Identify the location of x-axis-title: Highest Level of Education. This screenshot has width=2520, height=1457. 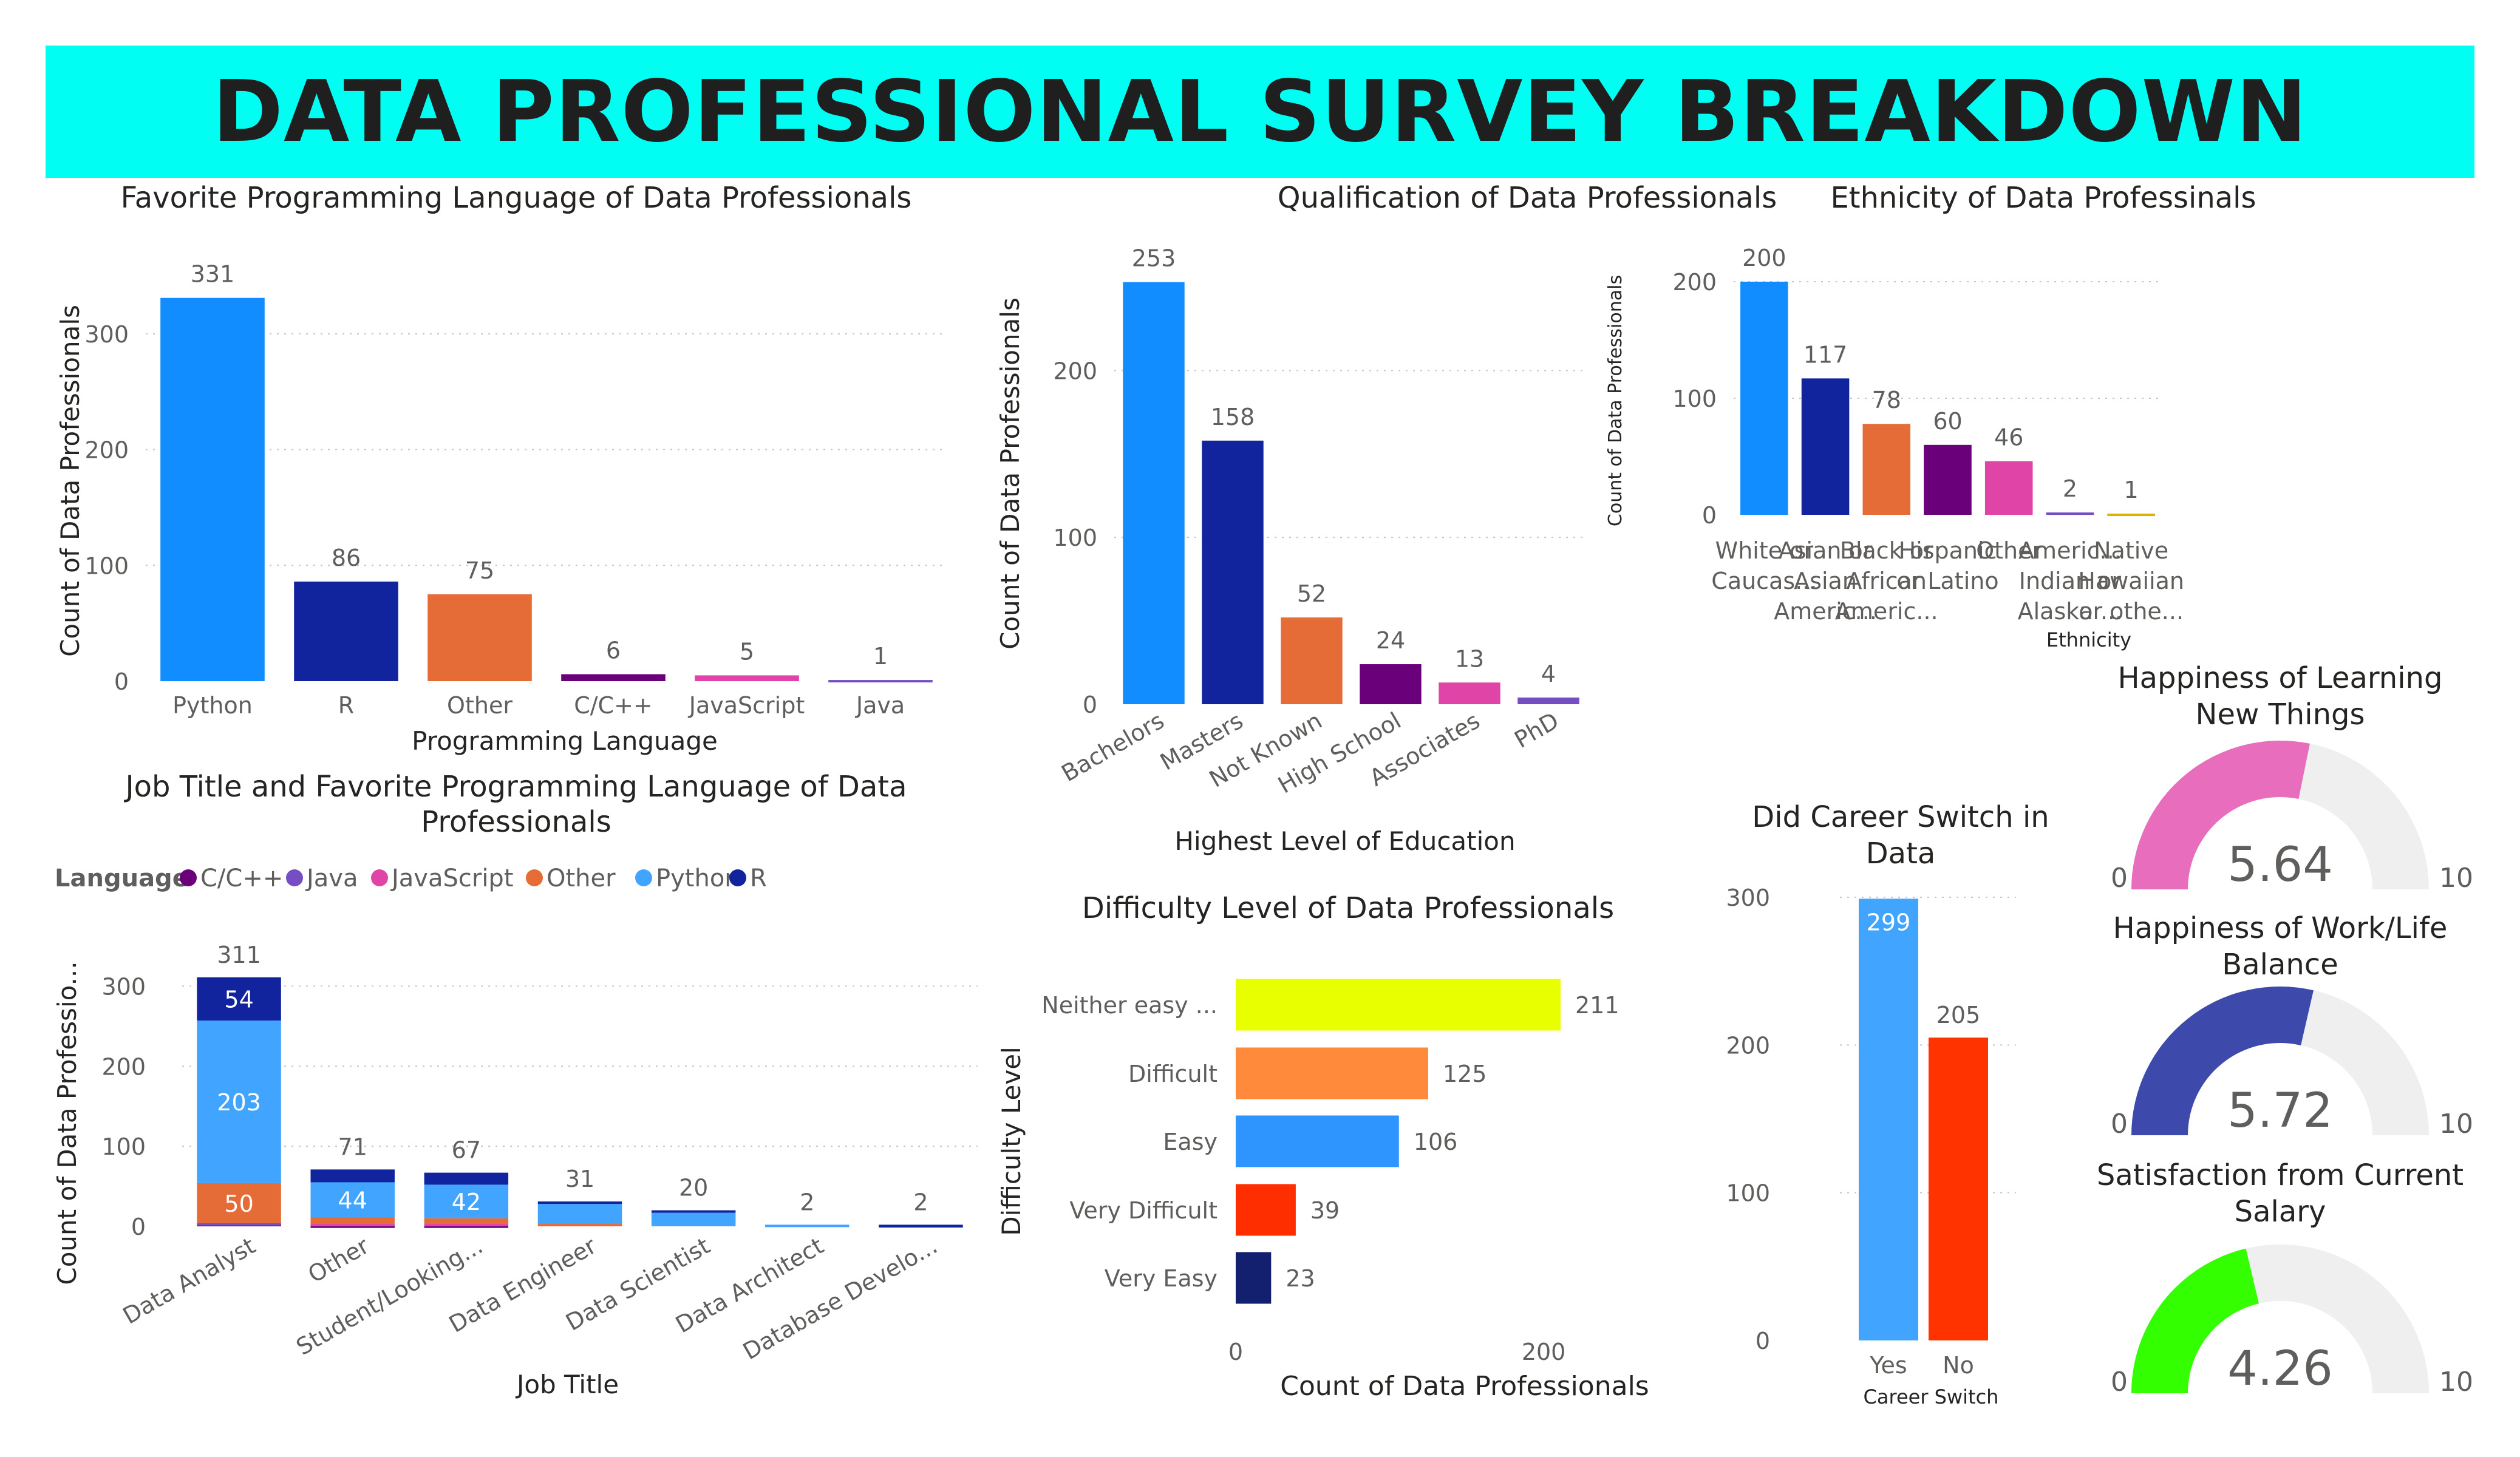
(1344, 841).